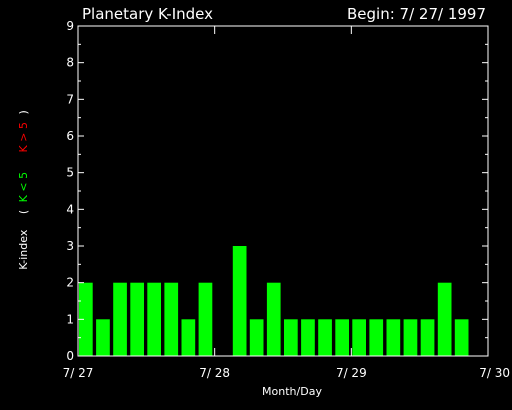 The width and height of the screenshot is (512, 410). Describe the element at coordinates (416, 14) in the screenshot. I see `begin-date-label: Begin: 7/ 27/ 1997` at that location.